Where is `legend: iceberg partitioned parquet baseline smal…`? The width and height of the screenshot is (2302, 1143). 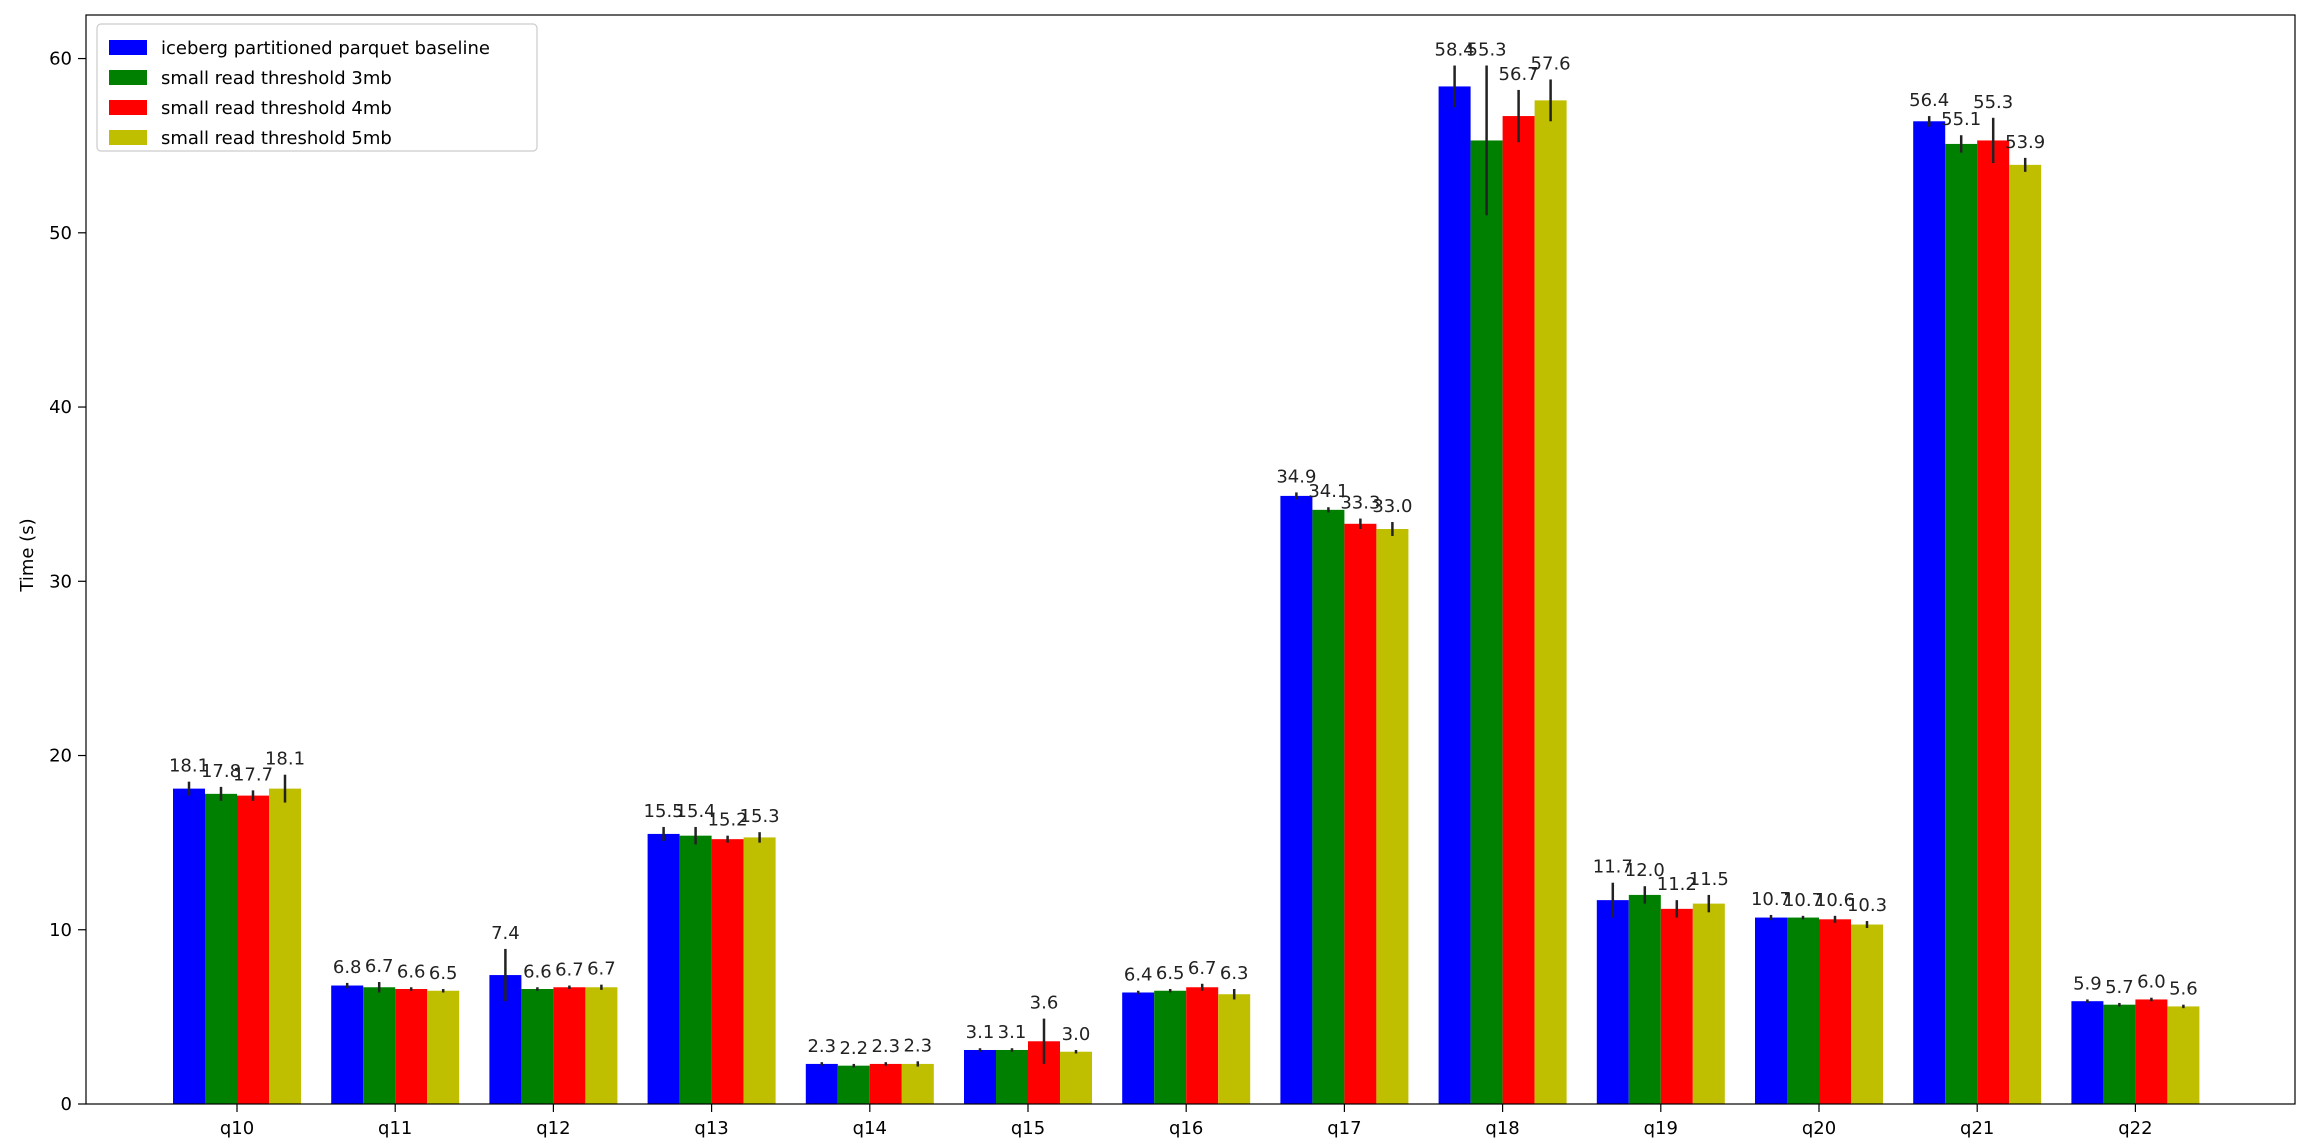 legend: iceberg partitioned parquet baseline smal… is located at coordinates (317, 87).